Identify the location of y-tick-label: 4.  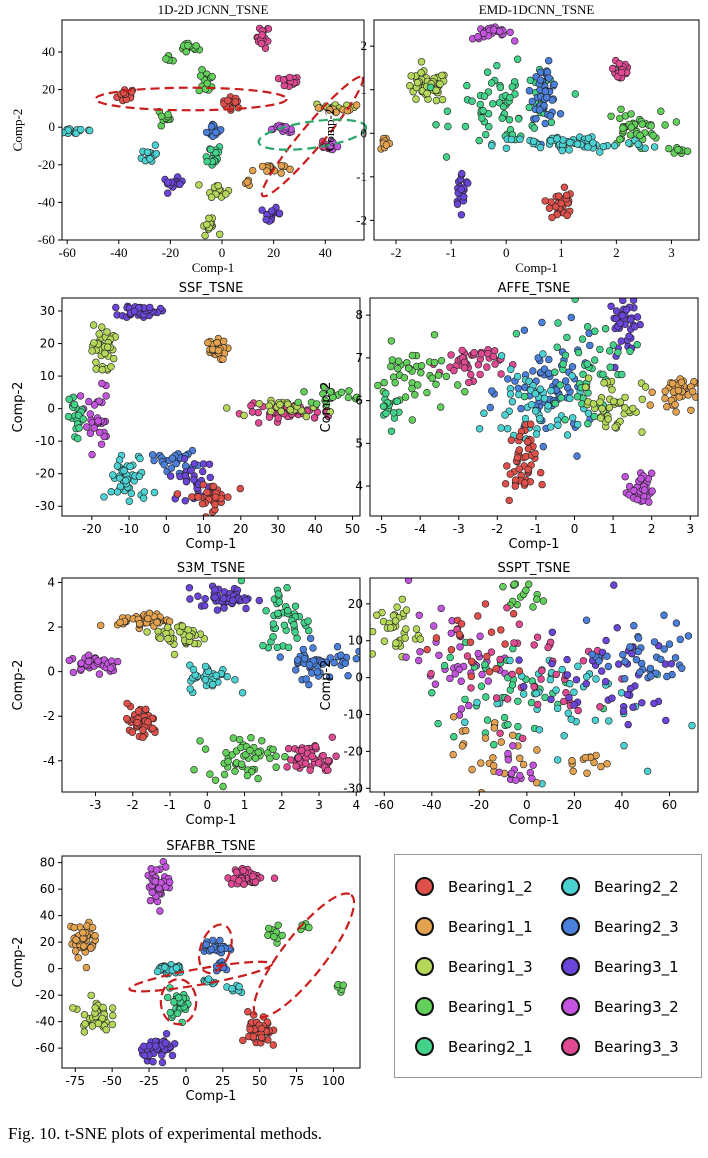
(51, 582).